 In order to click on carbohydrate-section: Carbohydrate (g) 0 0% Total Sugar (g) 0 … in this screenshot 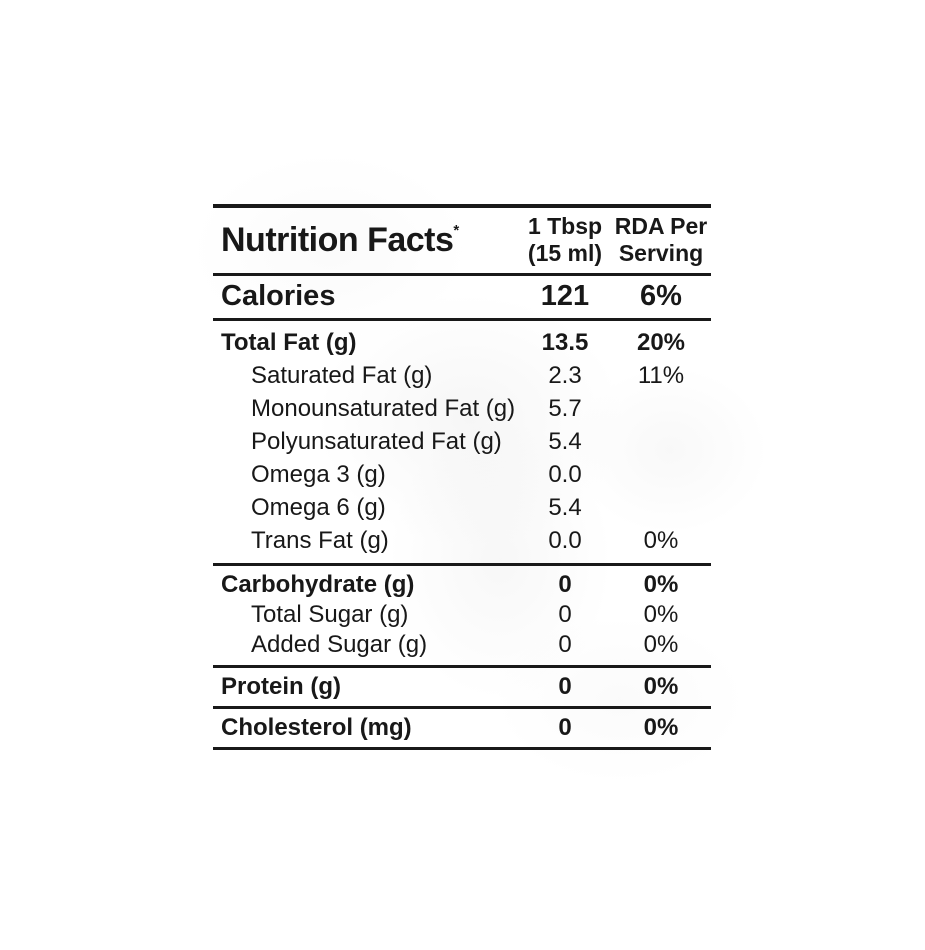, I will do `click(462, 617)`.